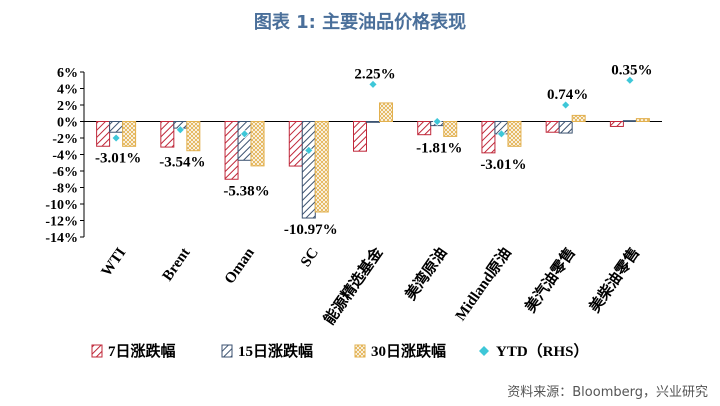 This screenshot has height=406, width=720. What do you see at coordinates (65, 139) in the screenshot?
I see `y-tick-label: -2%` at bounding box center [65, 139].